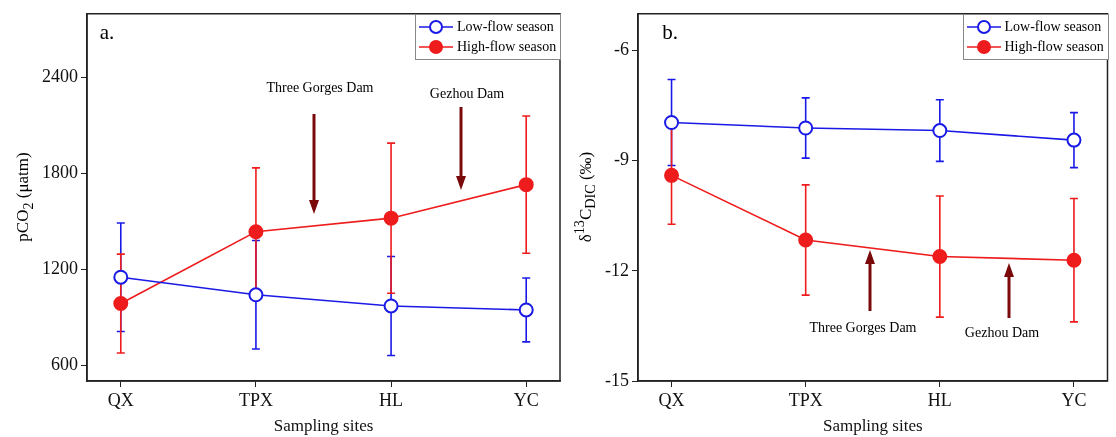  What do you see at coordinates (64, 363) in the screenshot?
I see `y-tick-label: 600` at bounding box center [64, 363].